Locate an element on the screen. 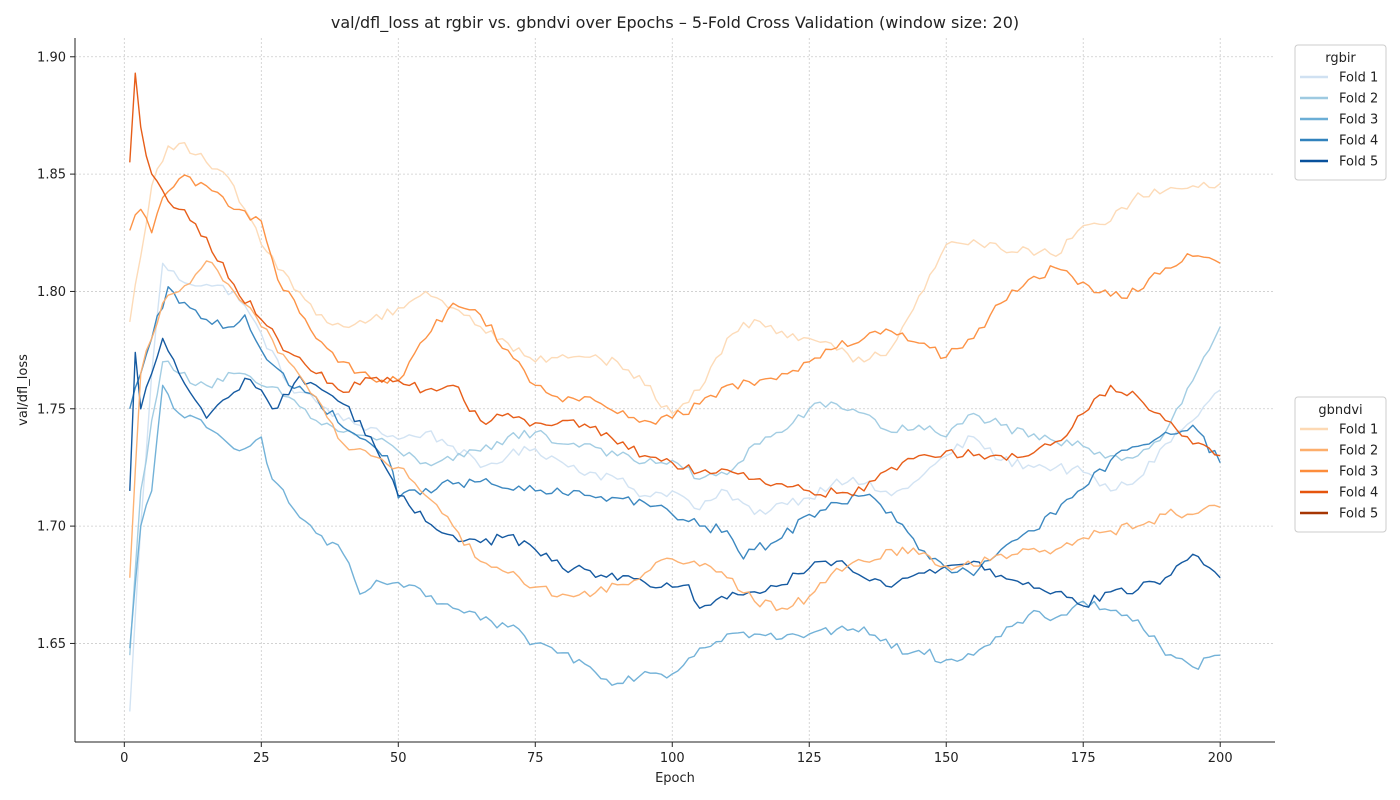 This screenshot has height=800, width=1400. x-tick-label: 200 is located at coordinates (1220, 758).